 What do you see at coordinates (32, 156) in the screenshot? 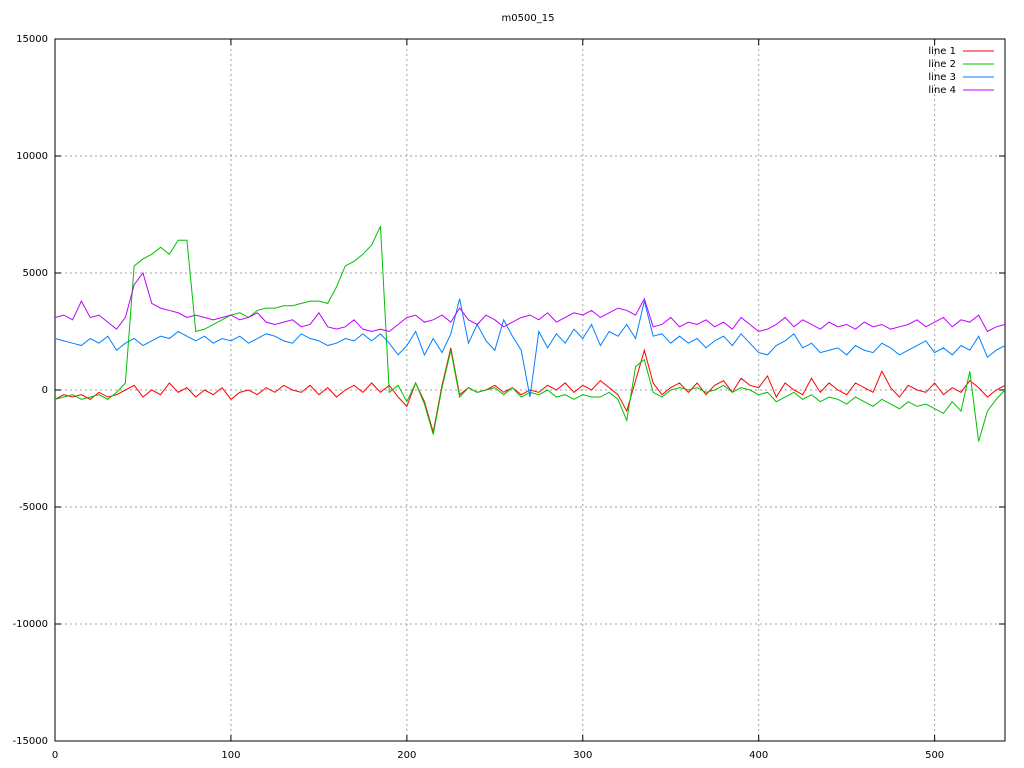
I see `y-tick-label: 10000` at bounding box center [32, 156].